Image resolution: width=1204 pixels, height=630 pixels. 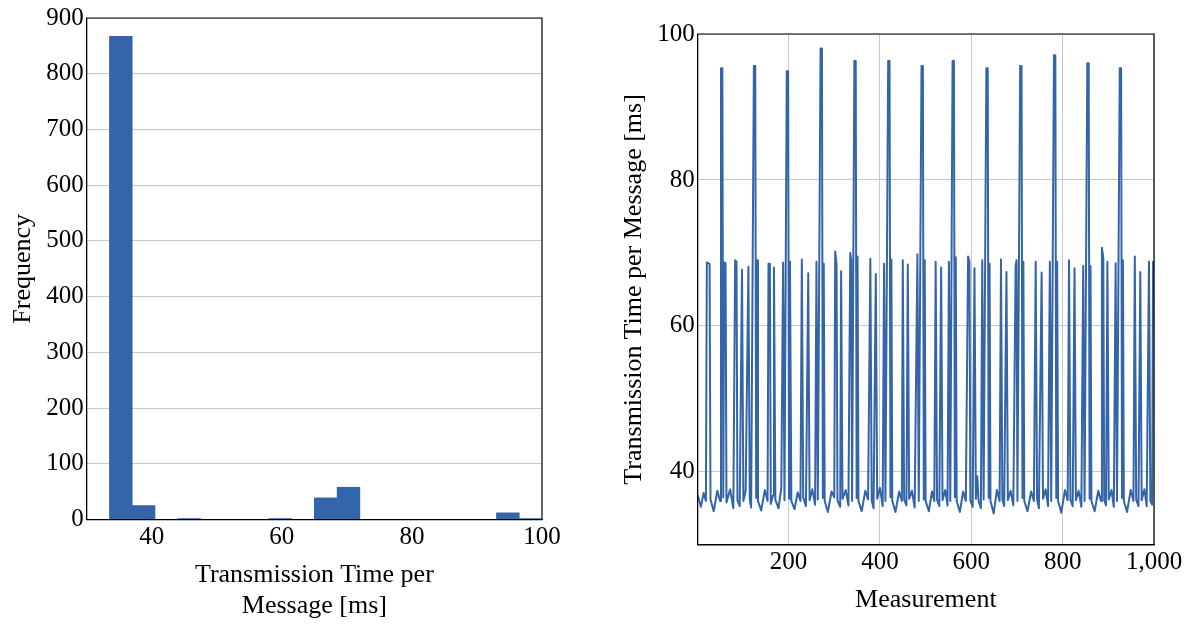 I want to click on x-tick-label: 800, so click(x=1062, y=561).